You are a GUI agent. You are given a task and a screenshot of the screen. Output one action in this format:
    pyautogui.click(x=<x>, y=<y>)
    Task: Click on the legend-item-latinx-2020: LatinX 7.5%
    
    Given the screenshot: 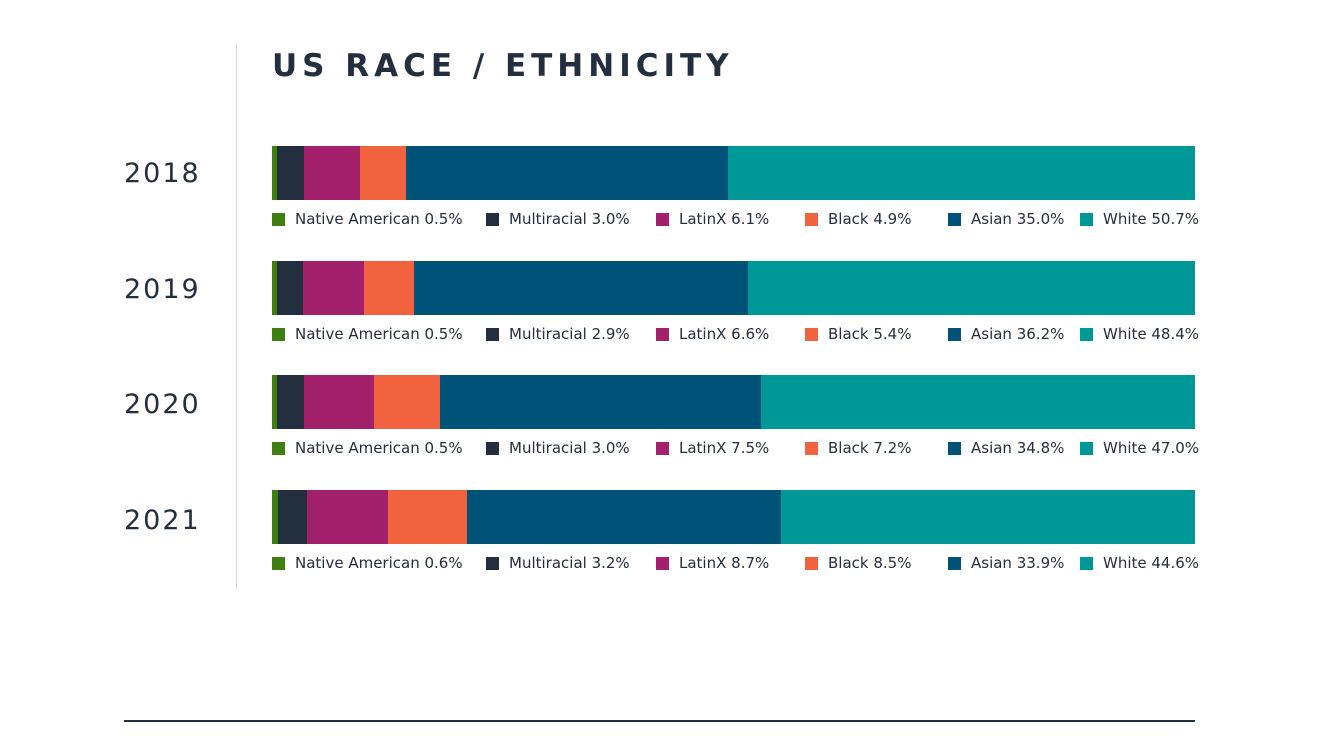 What is the action you would take?
    pyautogui.click(x=712, y=448)
    